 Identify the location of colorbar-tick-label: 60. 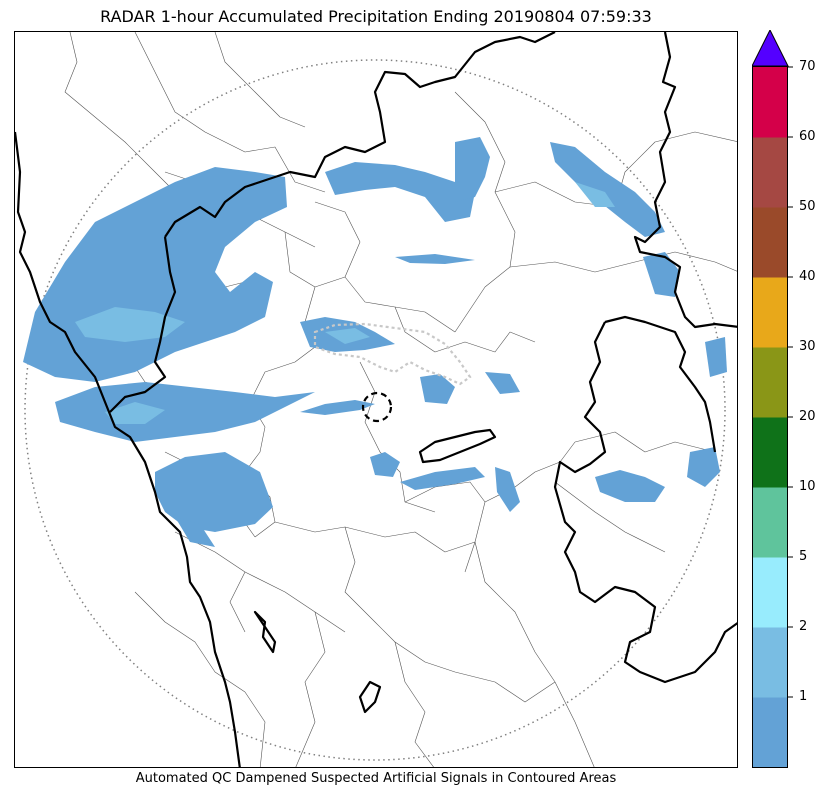
(807, 136).